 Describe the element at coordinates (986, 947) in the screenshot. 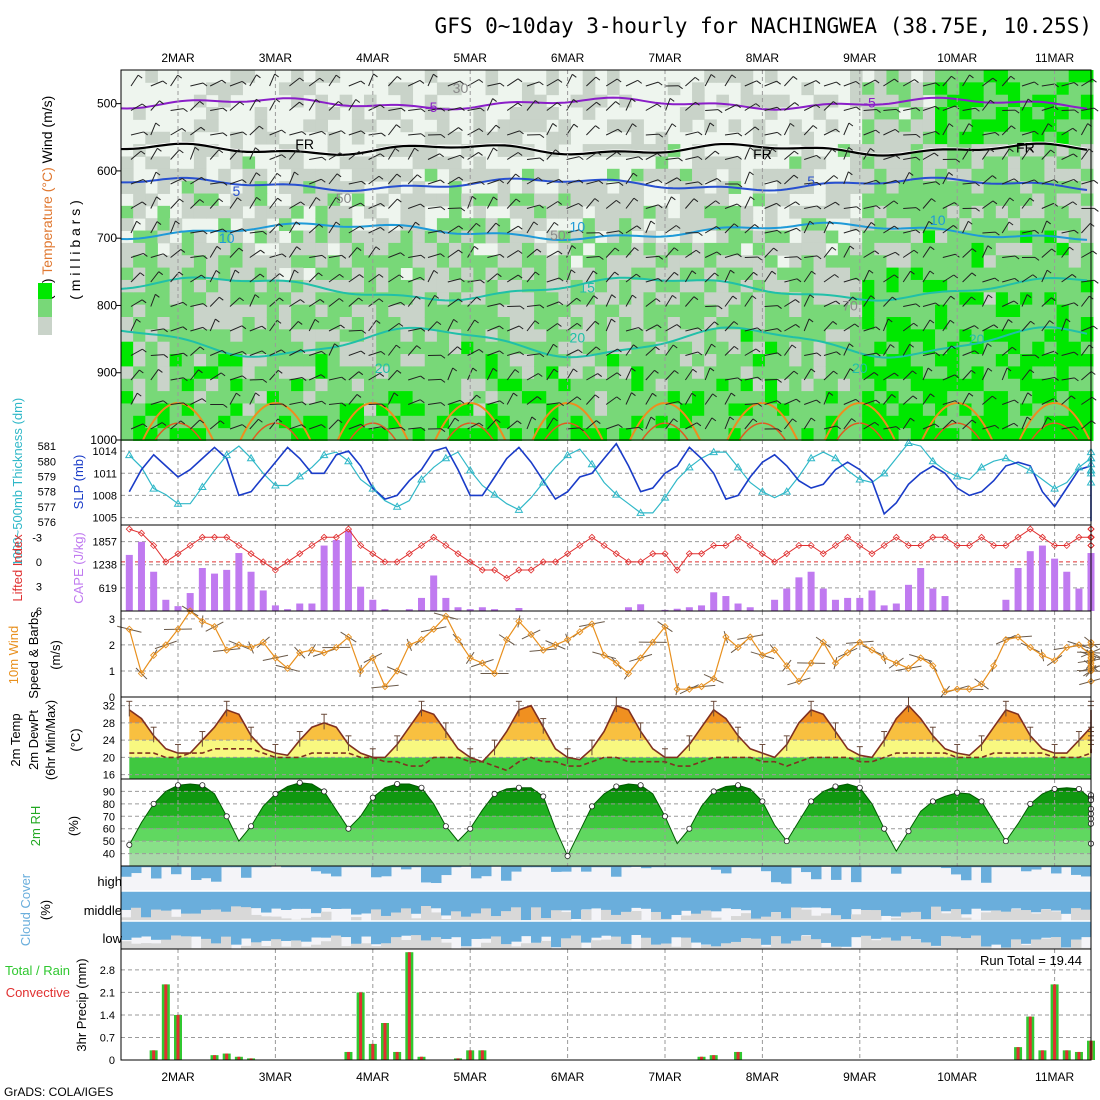

I see `cloud-grey-bar` at that location.